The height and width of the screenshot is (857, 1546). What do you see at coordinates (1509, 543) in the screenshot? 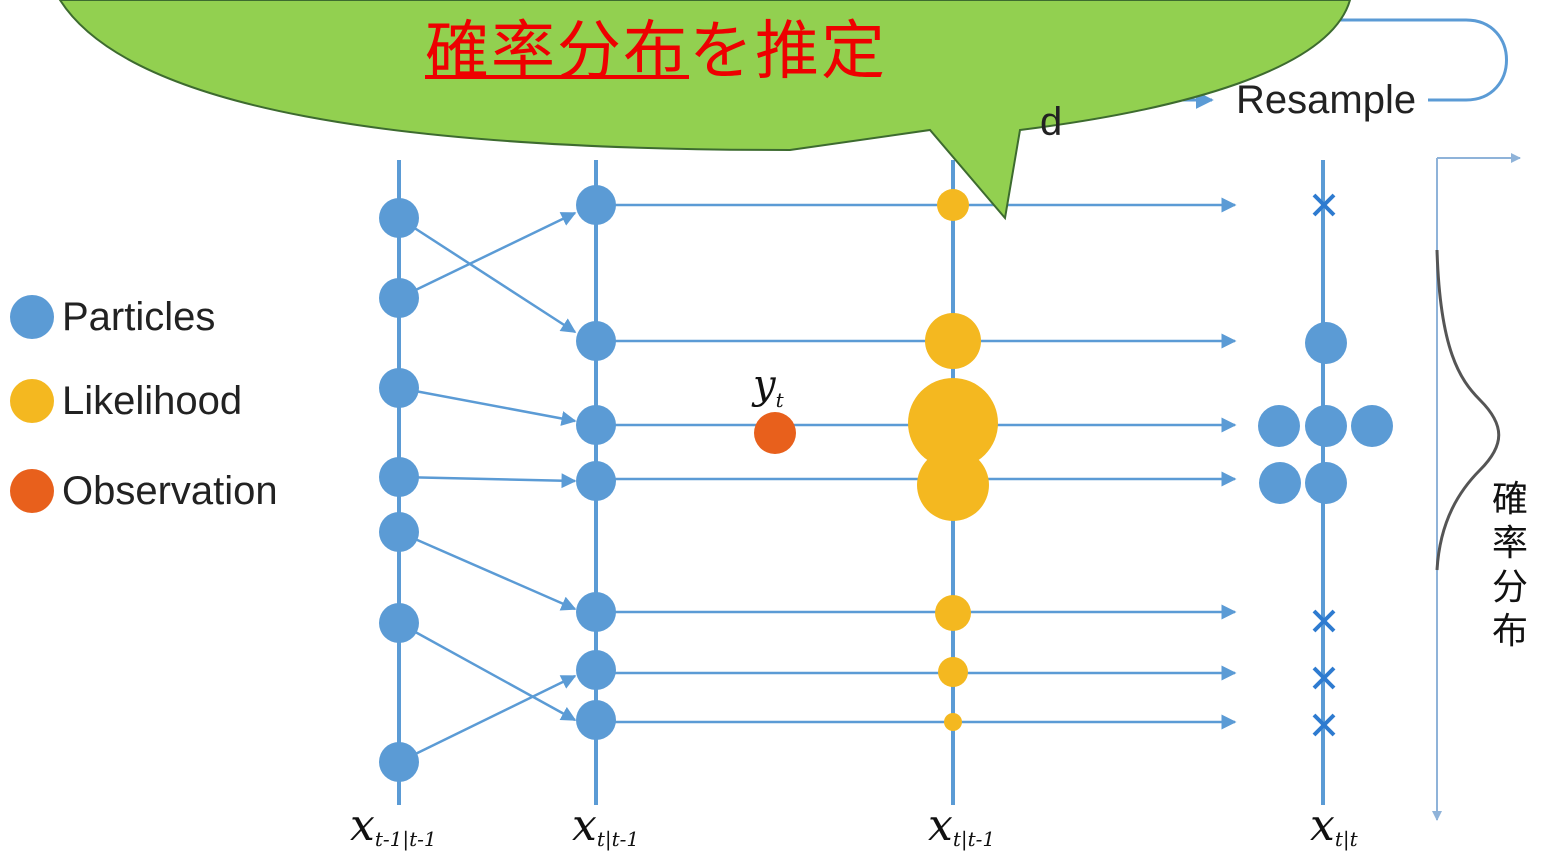
I see `side-label-char: 率` at bounding box center [1509, 543].